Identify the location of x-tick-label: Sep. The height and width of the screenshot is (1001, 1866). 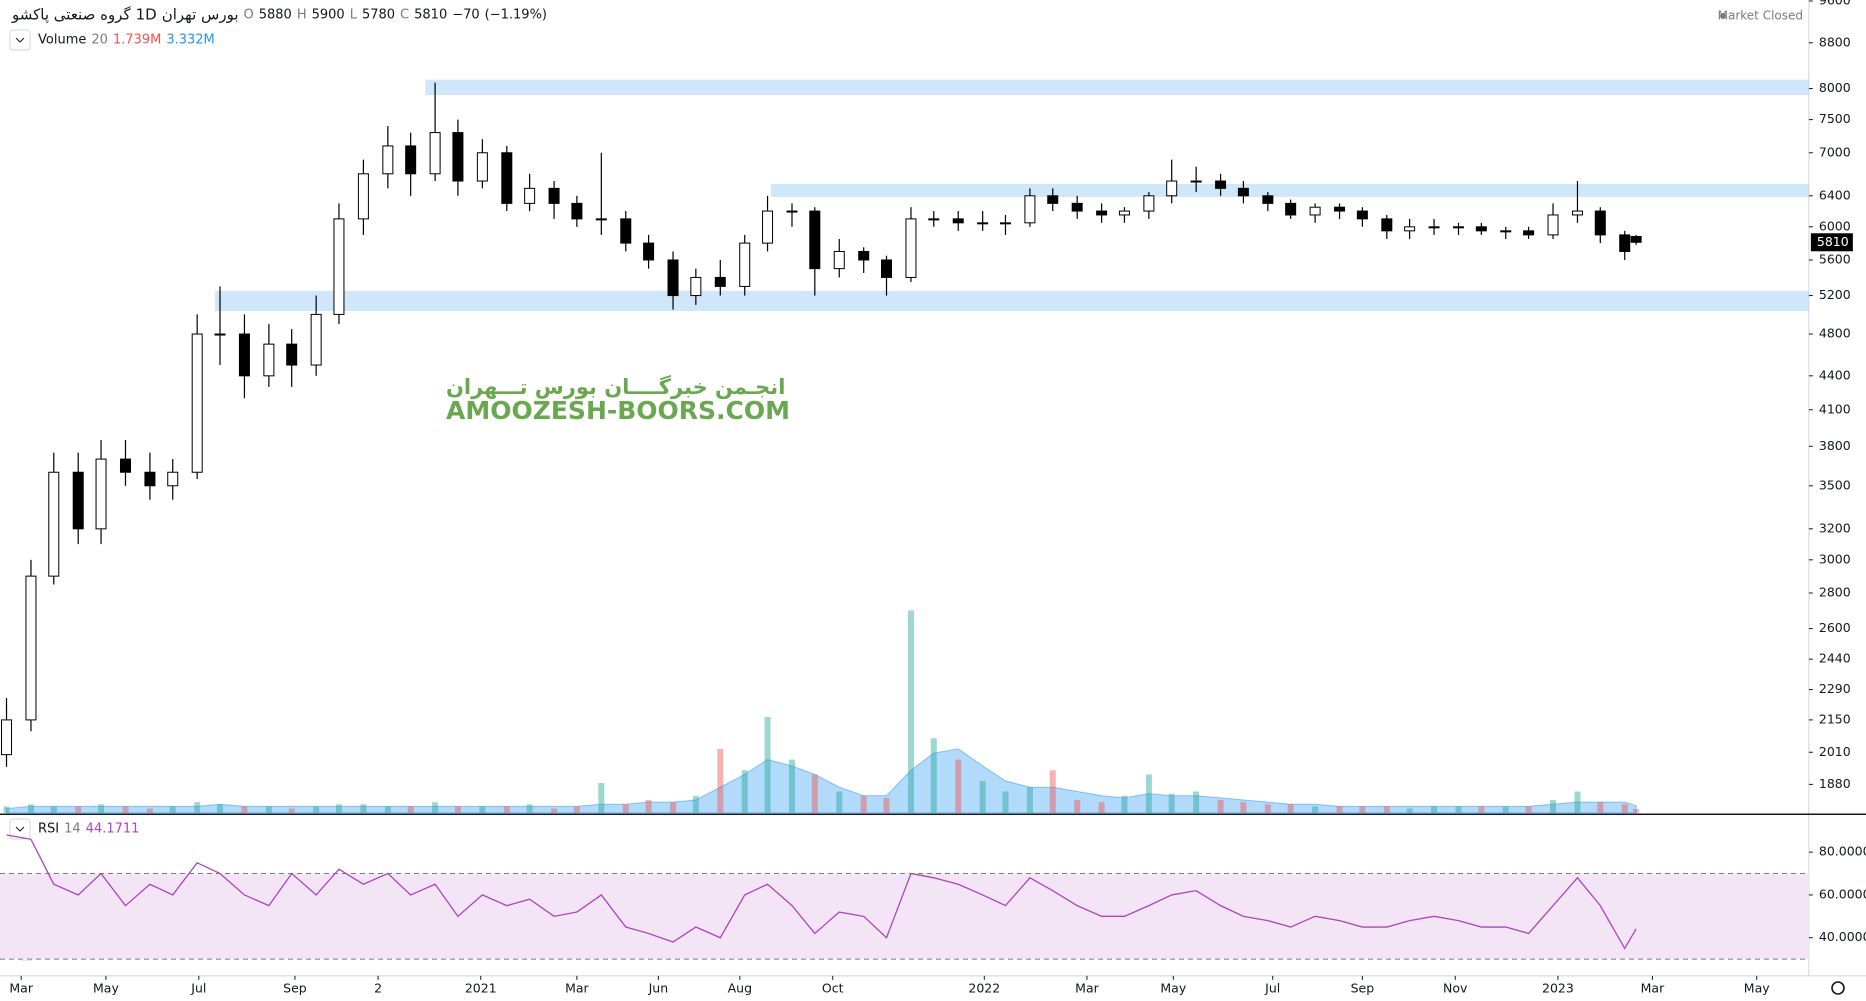
(295, 987).